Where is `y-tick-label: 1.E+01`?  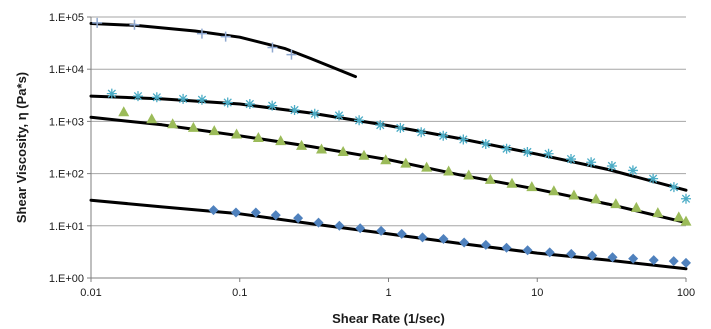 y-tick-label: 1.E+01 is located at coordinates (66, 227).